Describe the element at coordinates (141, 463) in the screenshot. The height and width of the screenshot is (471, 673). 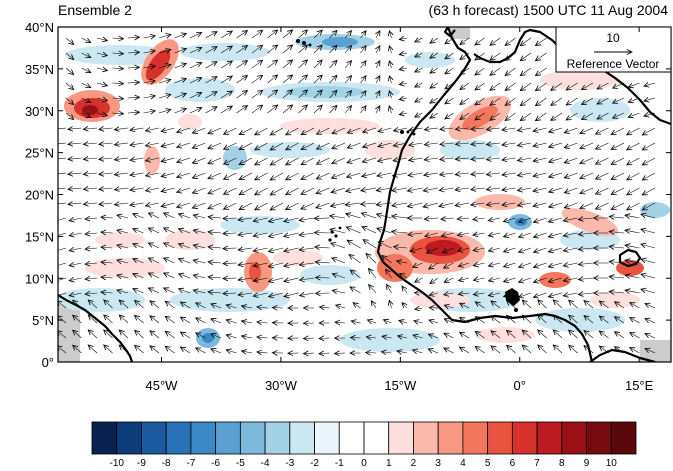
I see `colorbar-label: -9` at that location.